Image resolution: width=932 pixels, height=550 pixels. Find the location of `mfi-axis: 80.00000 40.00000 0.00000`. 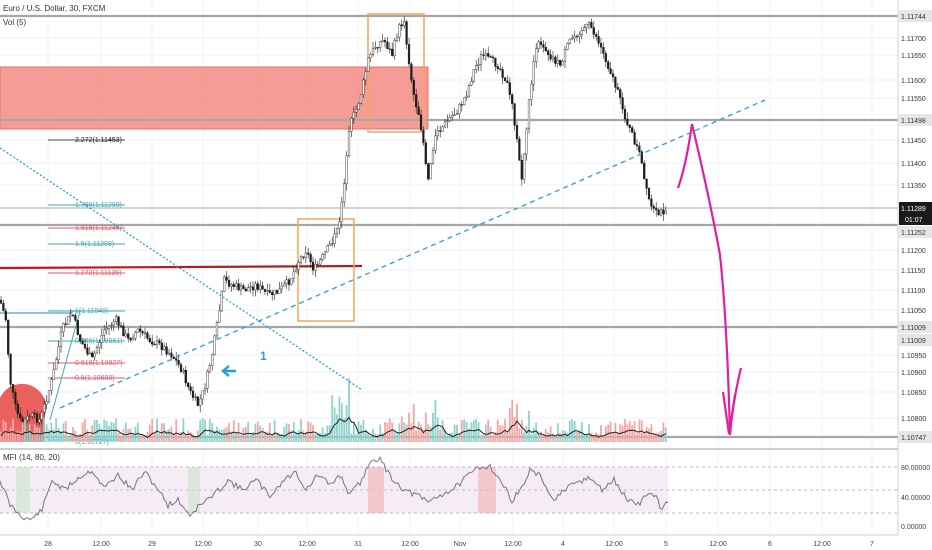

mfi-axis: 80.00000 40.00000 0.00000 is located at coordinates (915, 498).